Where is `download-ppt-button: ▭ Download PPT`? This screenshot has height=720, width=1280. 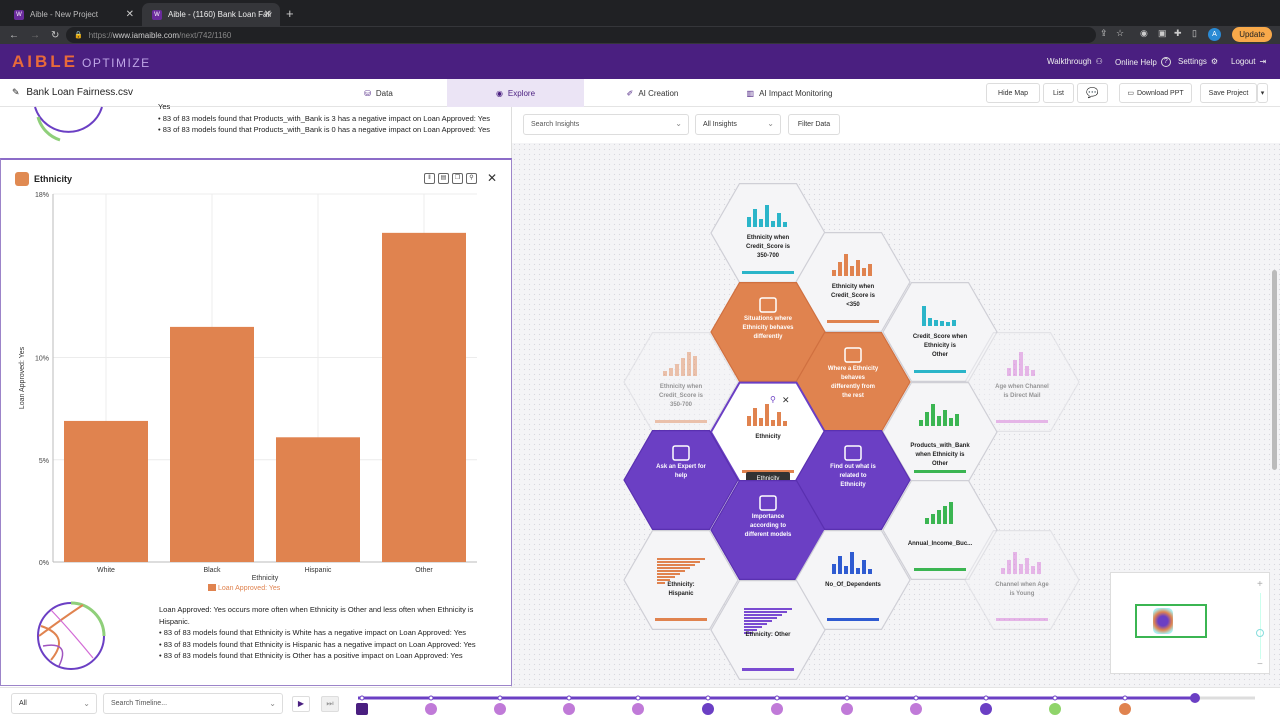
download-ppt-button: ▭ Download PPT is located at coordinates (1155, 93).